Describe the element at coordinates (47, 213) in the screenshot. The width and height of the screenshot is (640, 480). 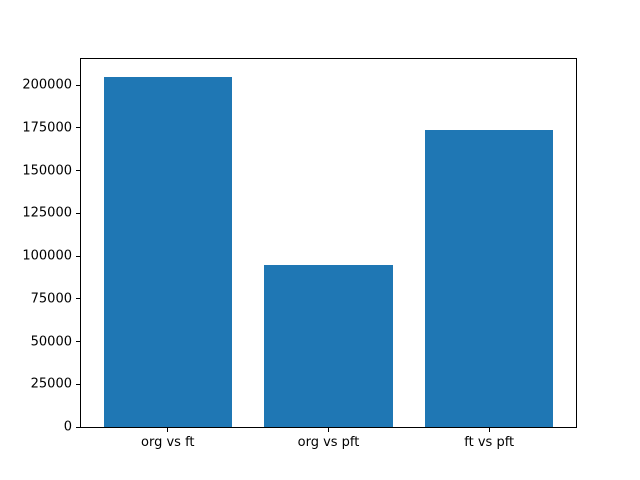
I see `y-axis-tick-label: 125000` at that location.